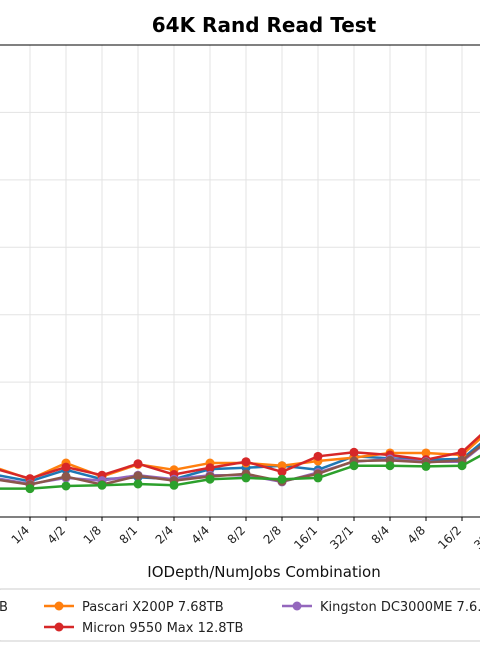 The width and height of the screenshot is (480, 650). Describe the element at coordinates (381, 535) in the screenshot. I see `x-tick-label: 8/4` at that location.